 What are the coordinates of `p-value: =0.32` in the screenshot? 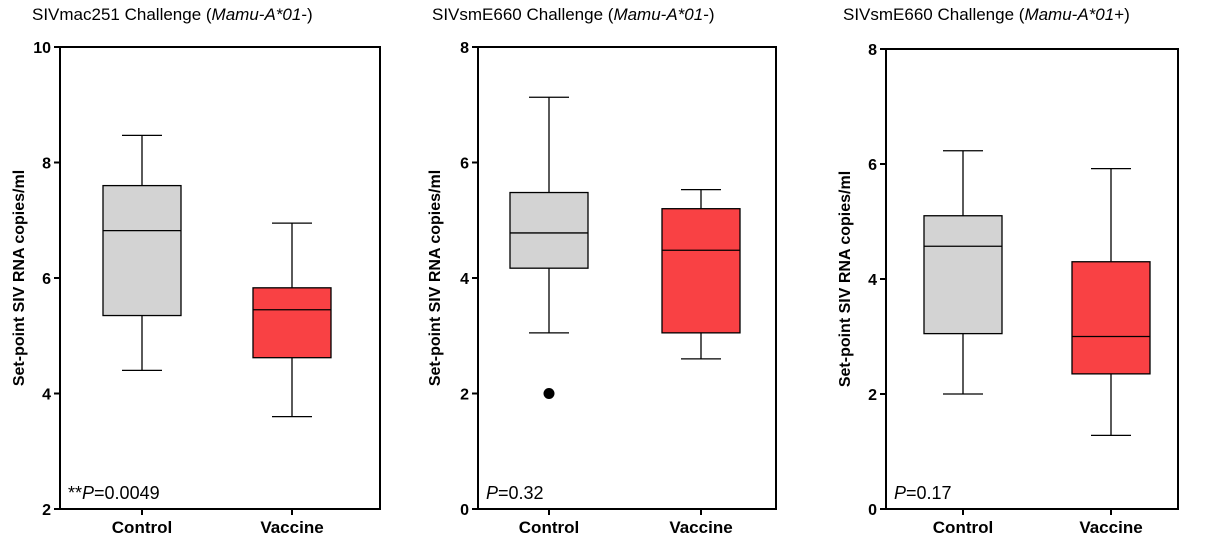 It's located at (521, 493).